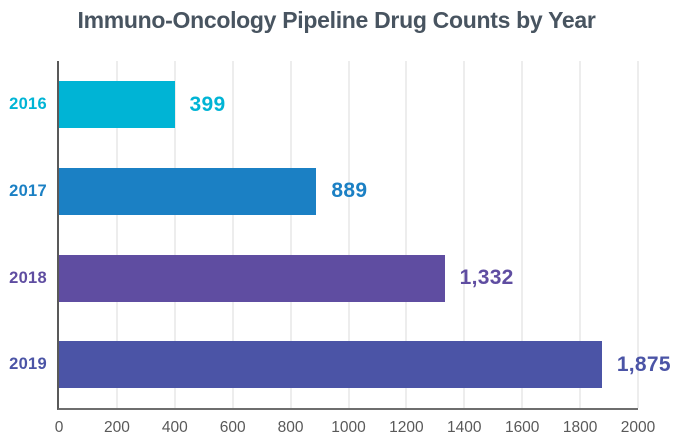  I want to click on bar-2017, so click(188, 191).